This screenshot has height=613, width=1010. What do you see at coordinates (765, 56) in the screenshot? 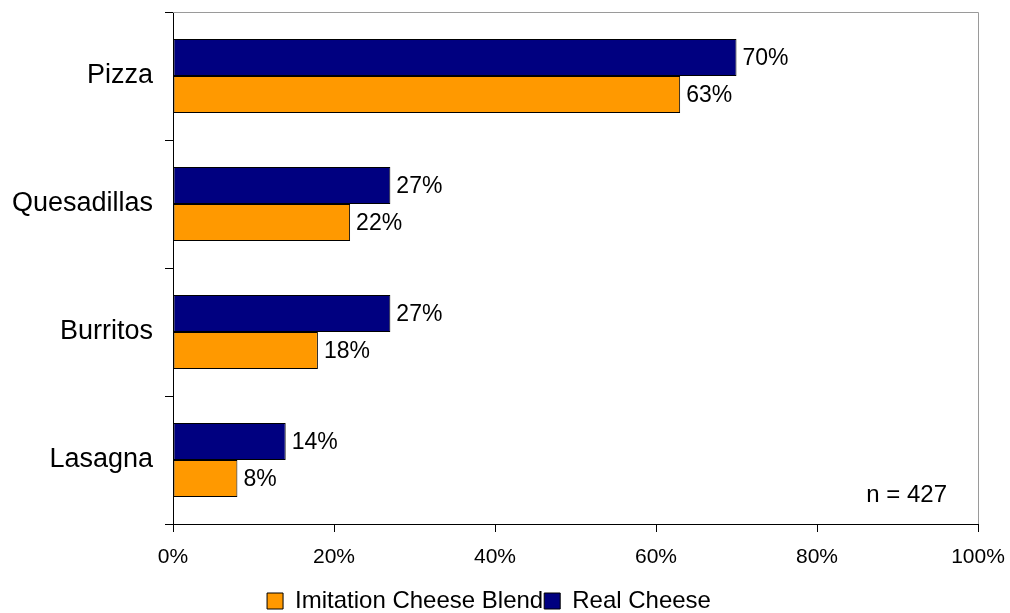
I see `data-label: 70%` at bounding box center [765, 56].